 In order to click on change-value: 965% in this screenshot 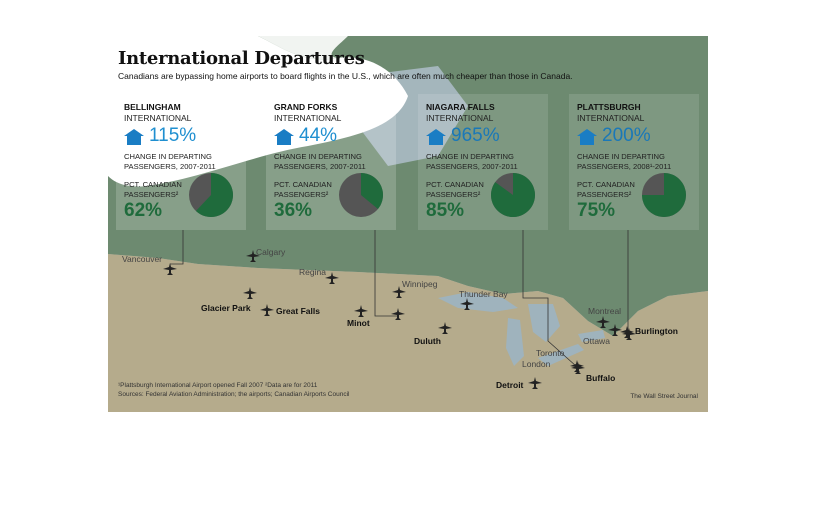, I will do `click(475, 135)`.